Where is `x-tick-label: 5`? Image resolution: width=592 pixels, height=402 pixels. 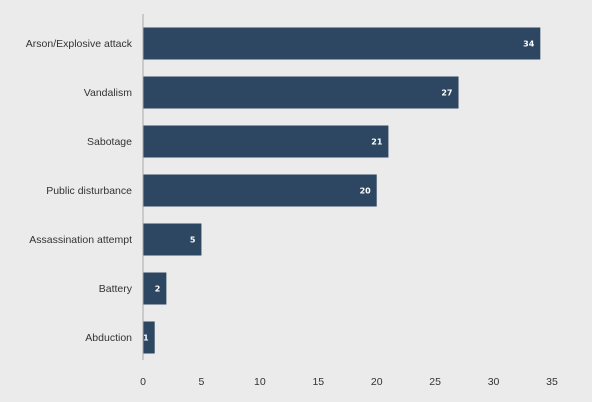
x-tick-label: 5 is located at coordinates (202, 382).